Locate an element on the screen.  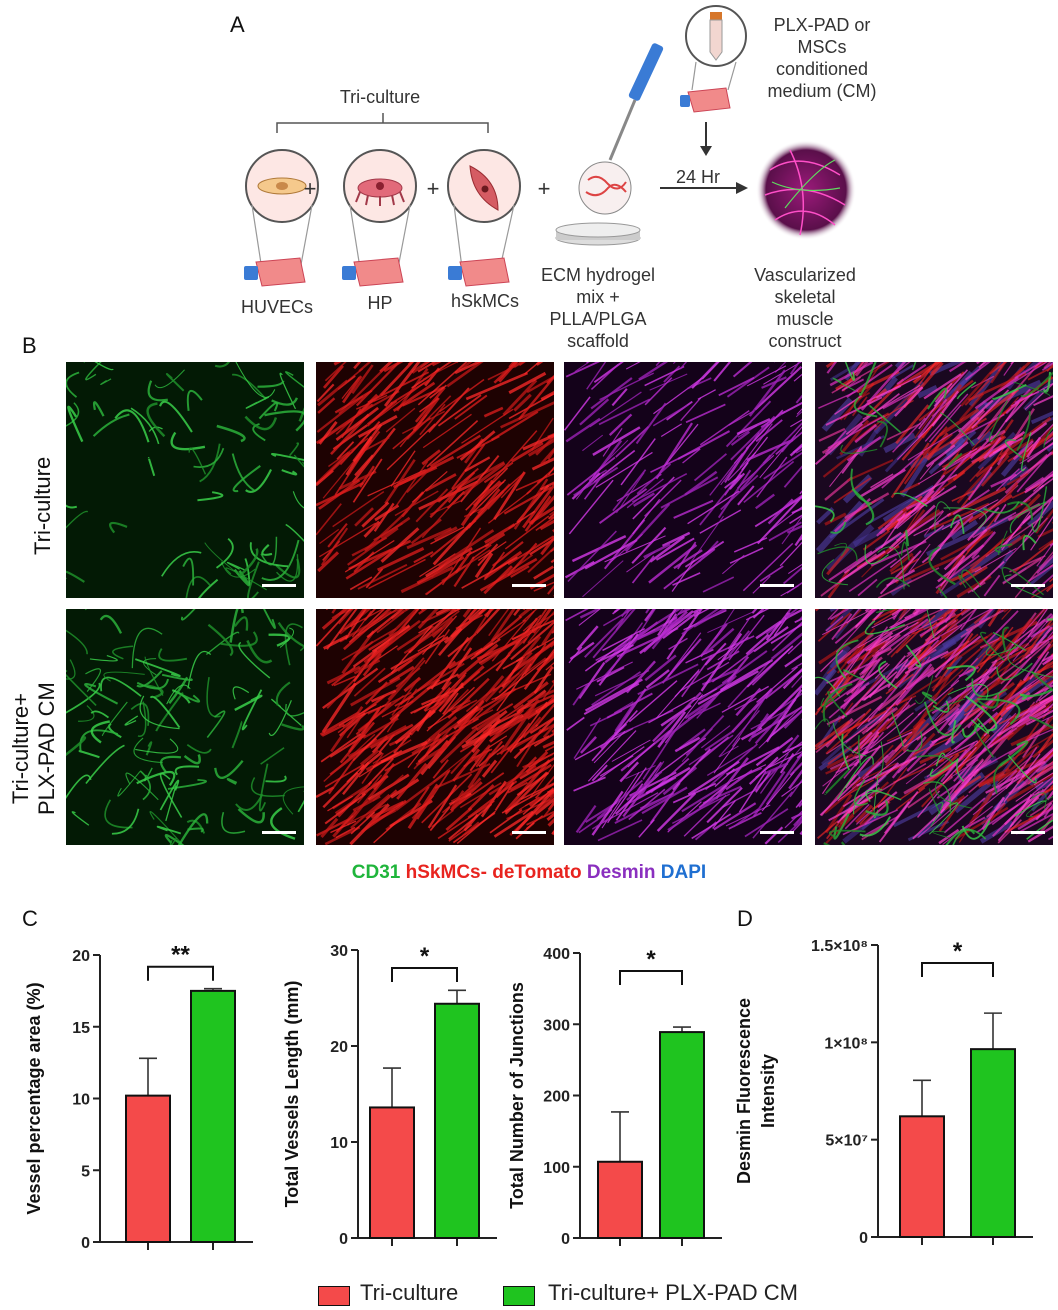
y-tick-label: 30 is located at coordinates (339, 951).